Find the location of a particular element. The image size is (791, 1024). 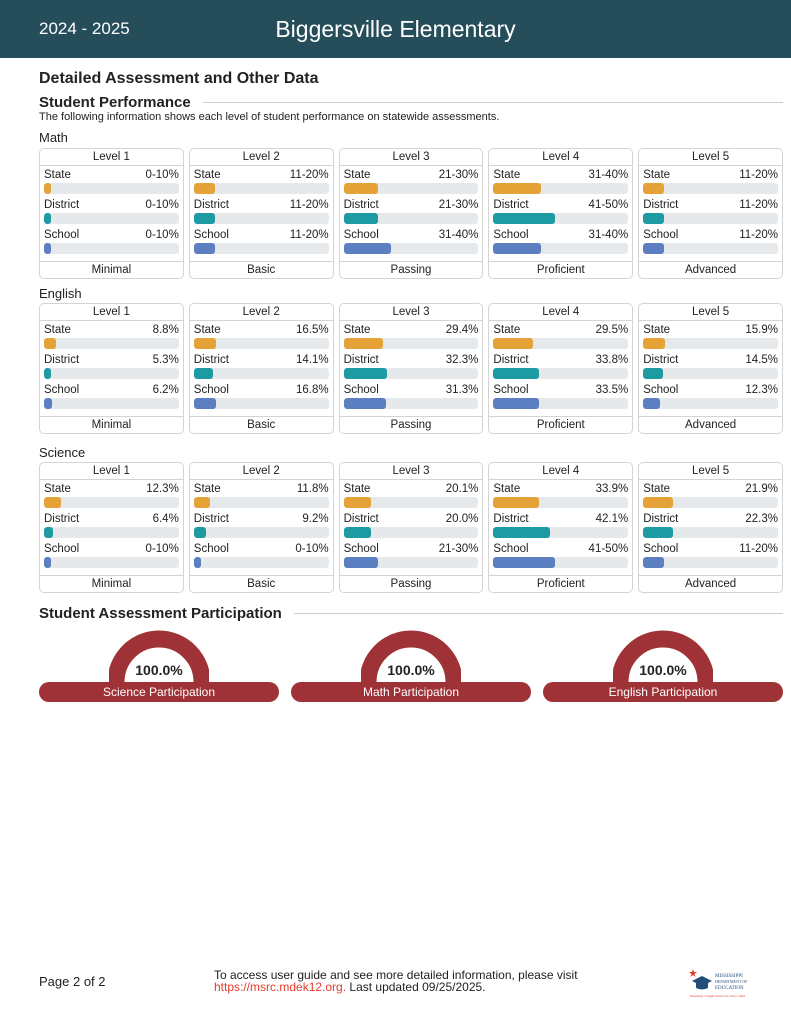

msrc-link: https://msrc.mdek12.org. is located at coordinates (280, 987).